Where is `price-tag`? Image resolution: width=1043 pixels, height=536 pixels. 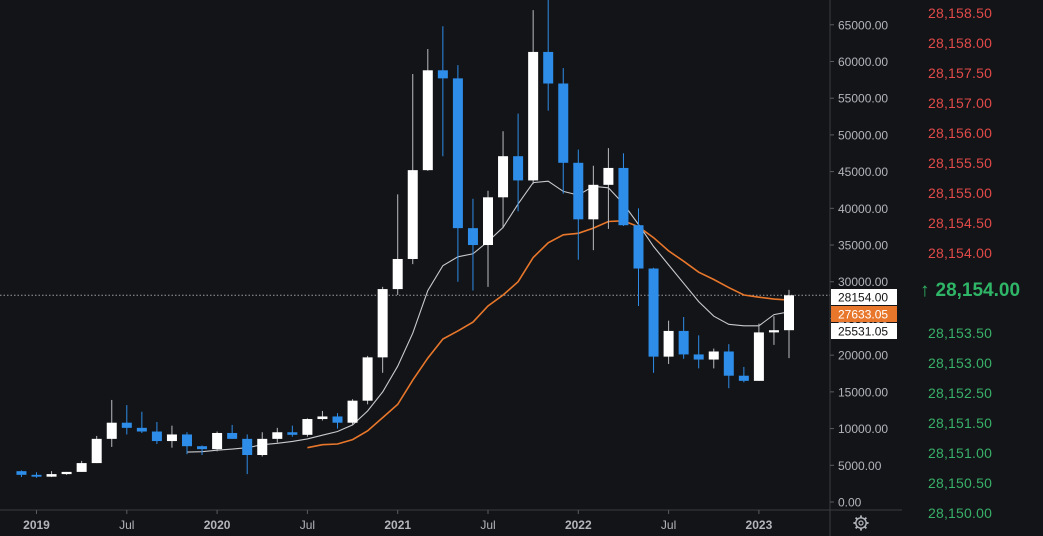 price-tag is located at coordinates (864, 331).